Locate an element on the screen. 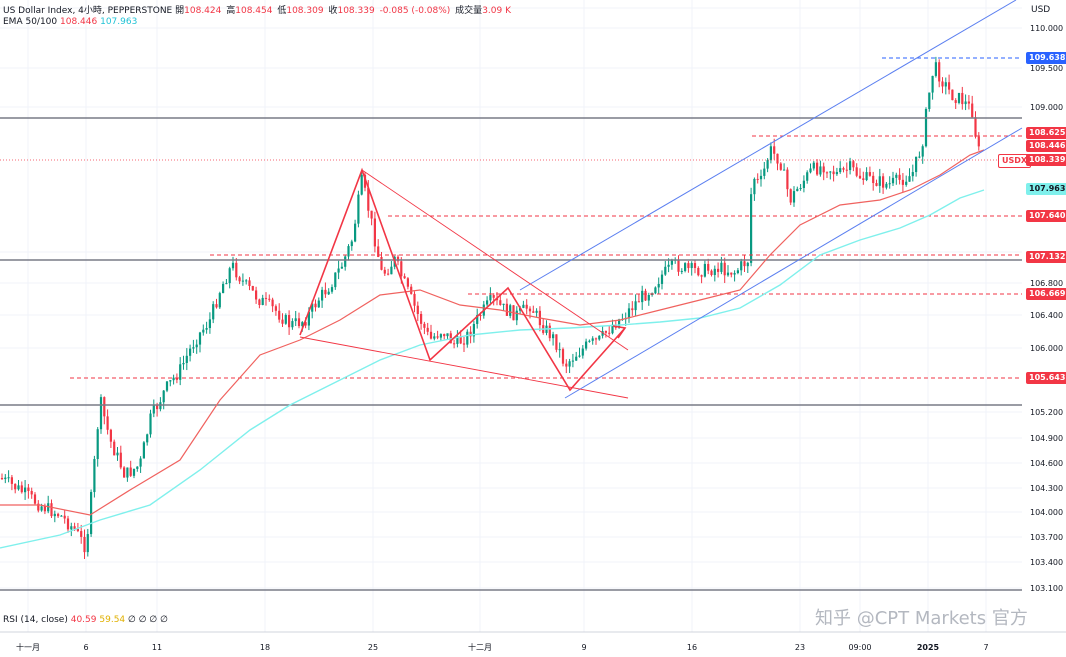  price-tag: 107.640 is located at coordinates (1046, 216).